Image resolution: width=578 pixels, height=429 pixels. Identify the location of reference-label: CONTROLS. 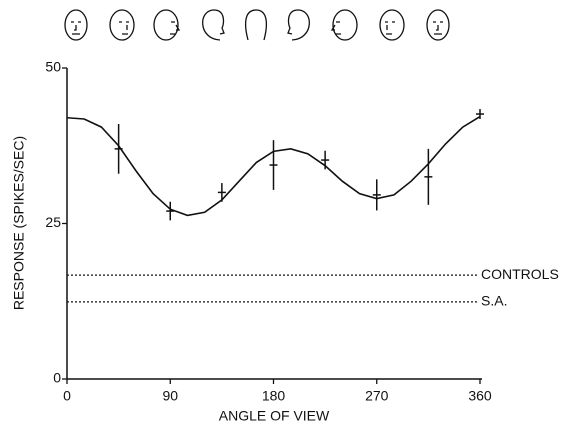
(520, 274).